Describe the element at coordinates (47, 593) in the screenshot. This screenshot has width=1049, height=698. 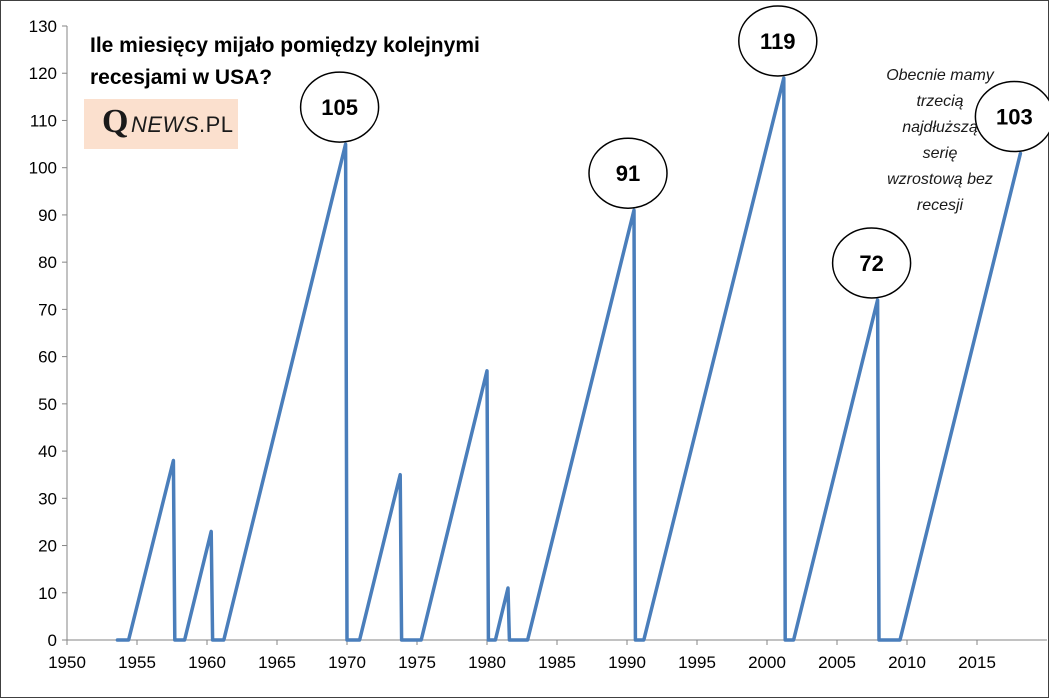
I see `y-tick-label: 10` at that location.